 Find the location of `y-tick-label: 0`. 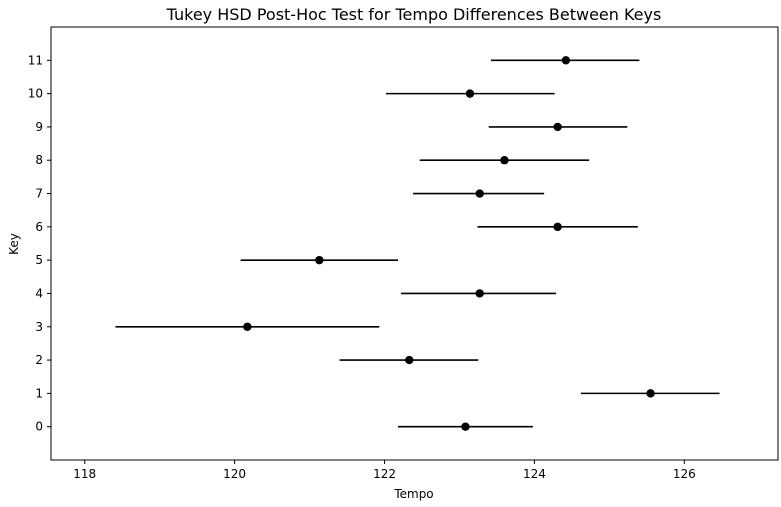

y-tick-label: 0 is located at coordinates (39, 427).